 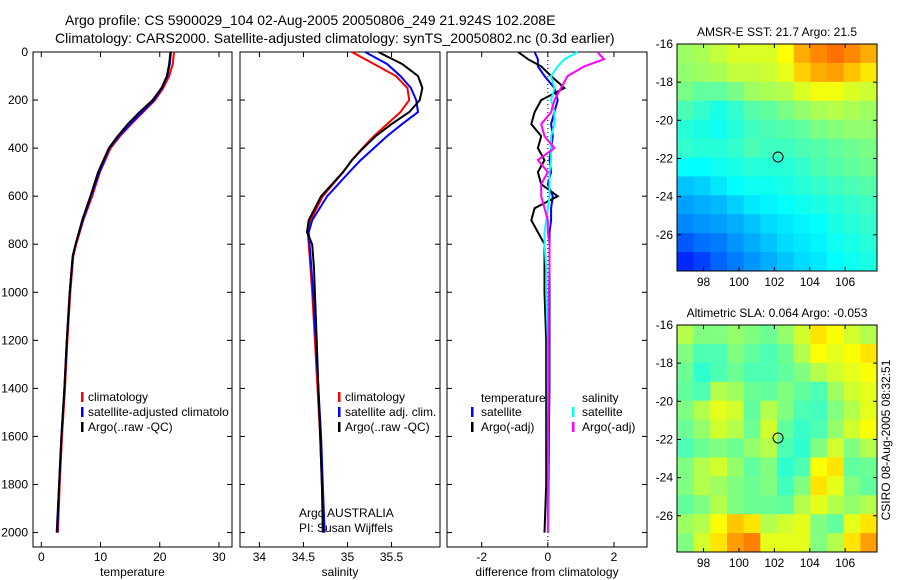 I want to click on y-tick-label: 400, so click(x=18, y=148).